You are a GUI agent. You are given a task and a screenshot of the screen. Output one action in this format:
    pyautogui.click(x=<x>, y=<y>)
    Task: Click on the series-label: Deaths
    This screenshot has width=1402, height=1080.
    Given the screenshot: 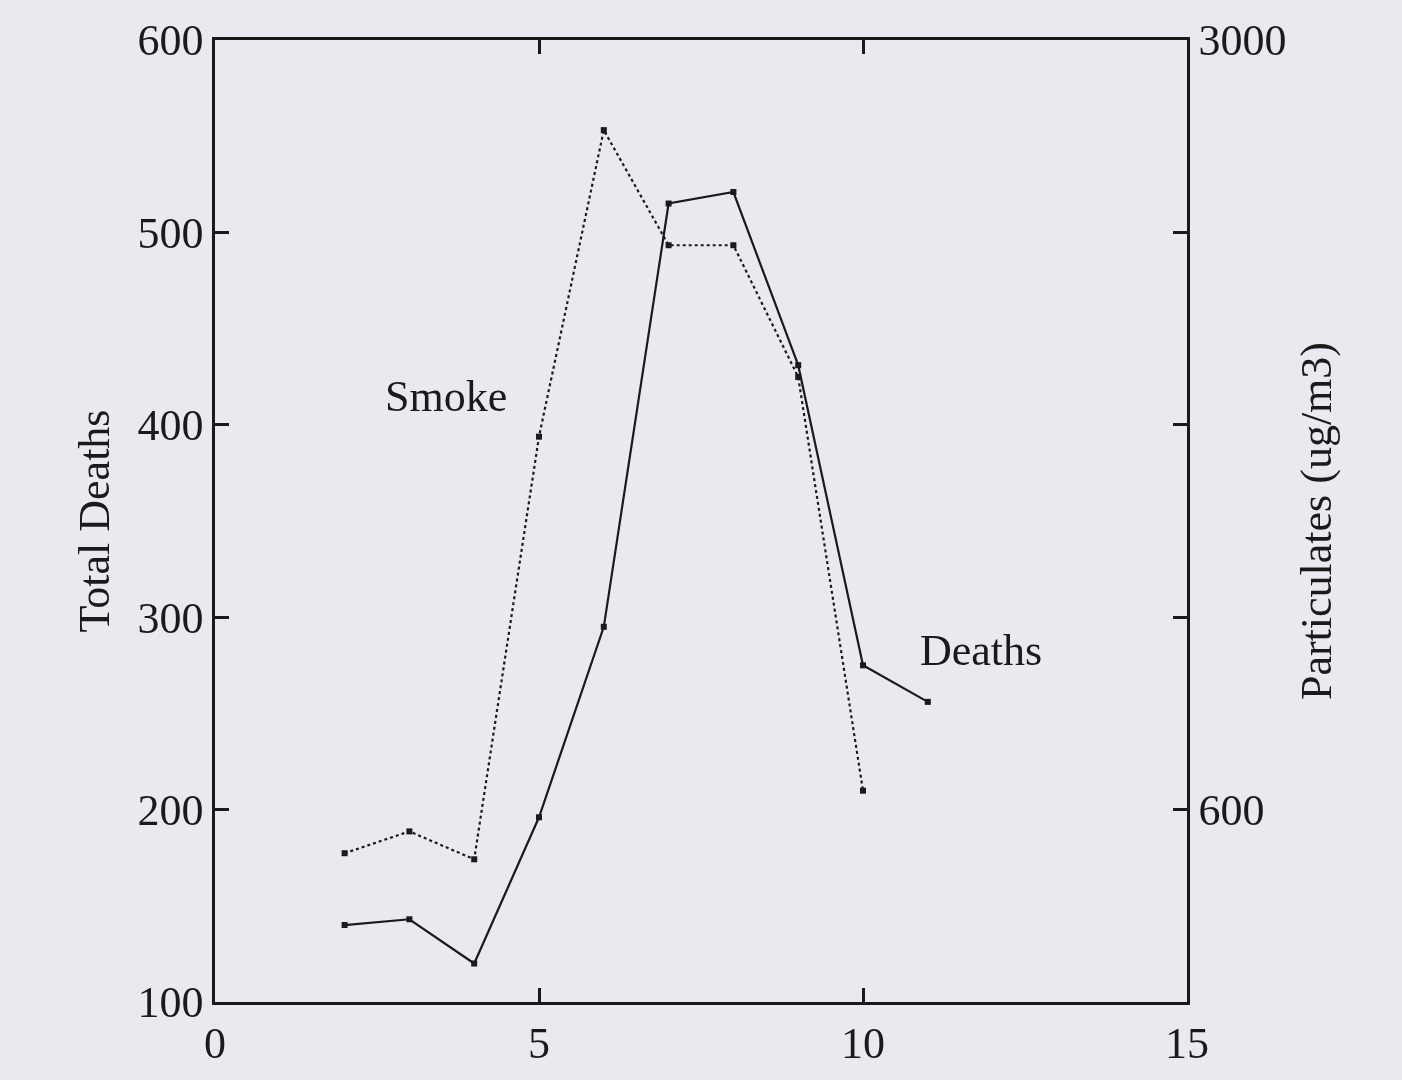 What is the action you would take?
    pyautogui.click(x=981, y=650)
    